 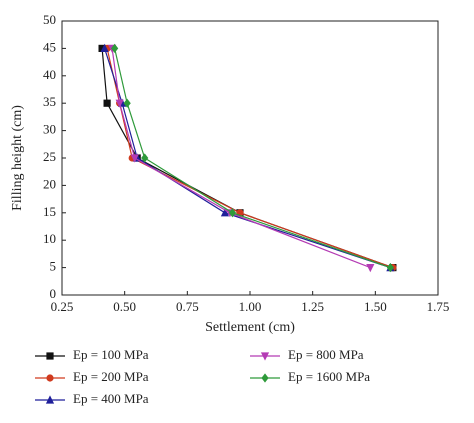 What do you see at coordinates (62, 306) in the screenshot?
I see `x-tick-label: 0.25` at bounding box center [62, 306].